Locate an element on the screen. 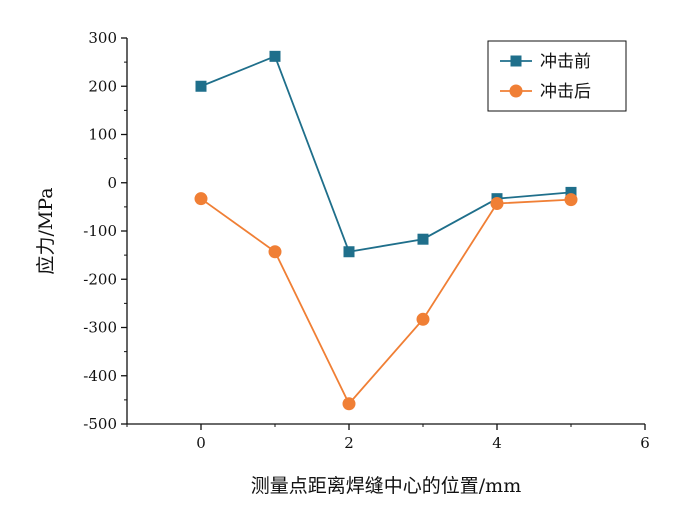 This screenshot has width=682, height=506. legend-item: 冲击前 is located at coordinates (545, 62).